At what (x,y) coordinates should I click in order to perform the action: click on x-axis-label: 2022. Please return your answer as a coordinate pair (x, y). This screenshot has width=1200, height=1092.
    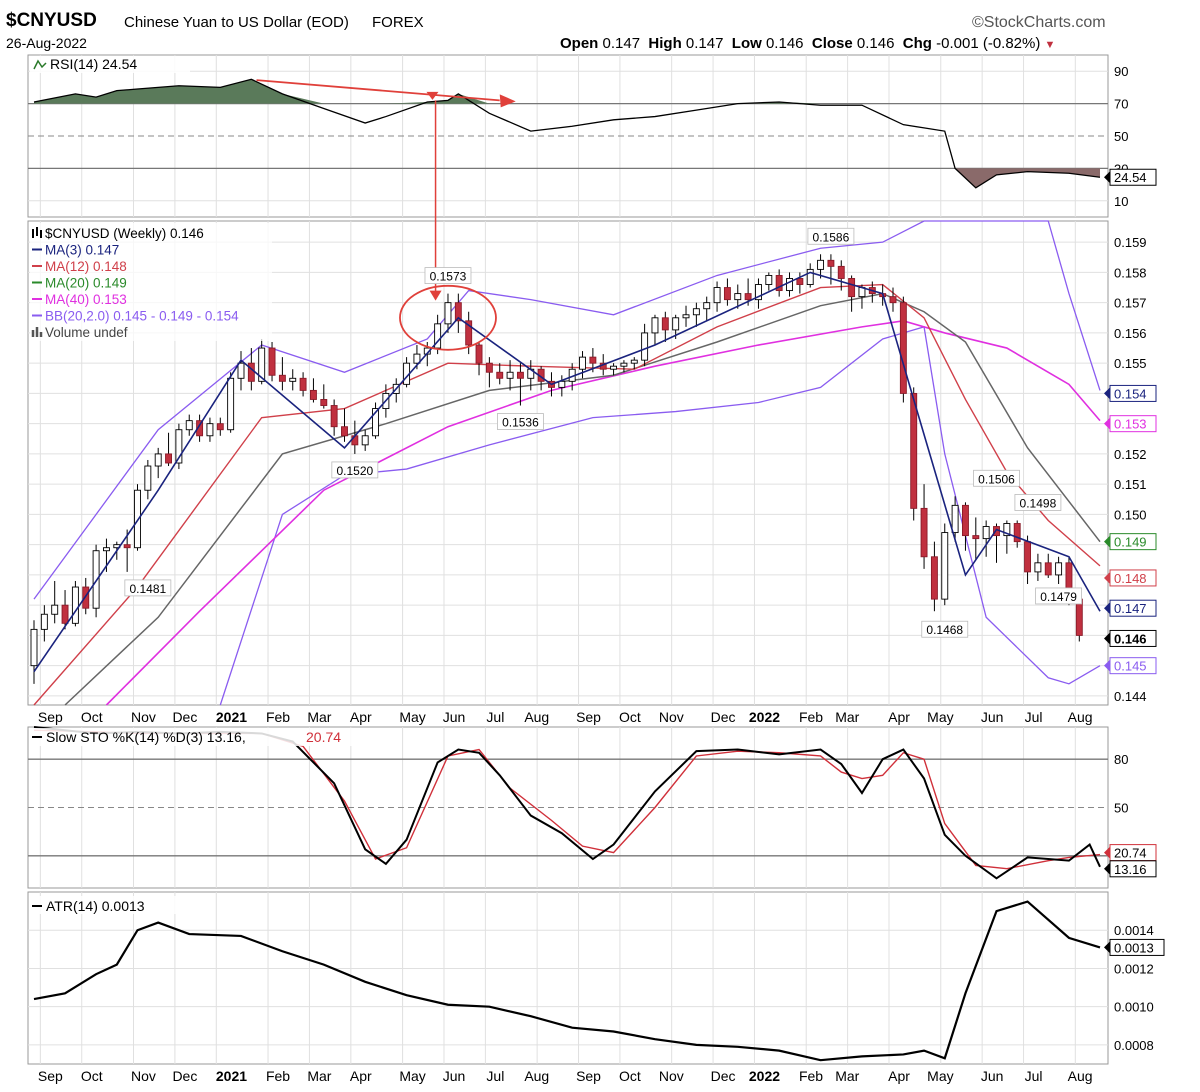
    Looking at the image, I should click on (764, 717).